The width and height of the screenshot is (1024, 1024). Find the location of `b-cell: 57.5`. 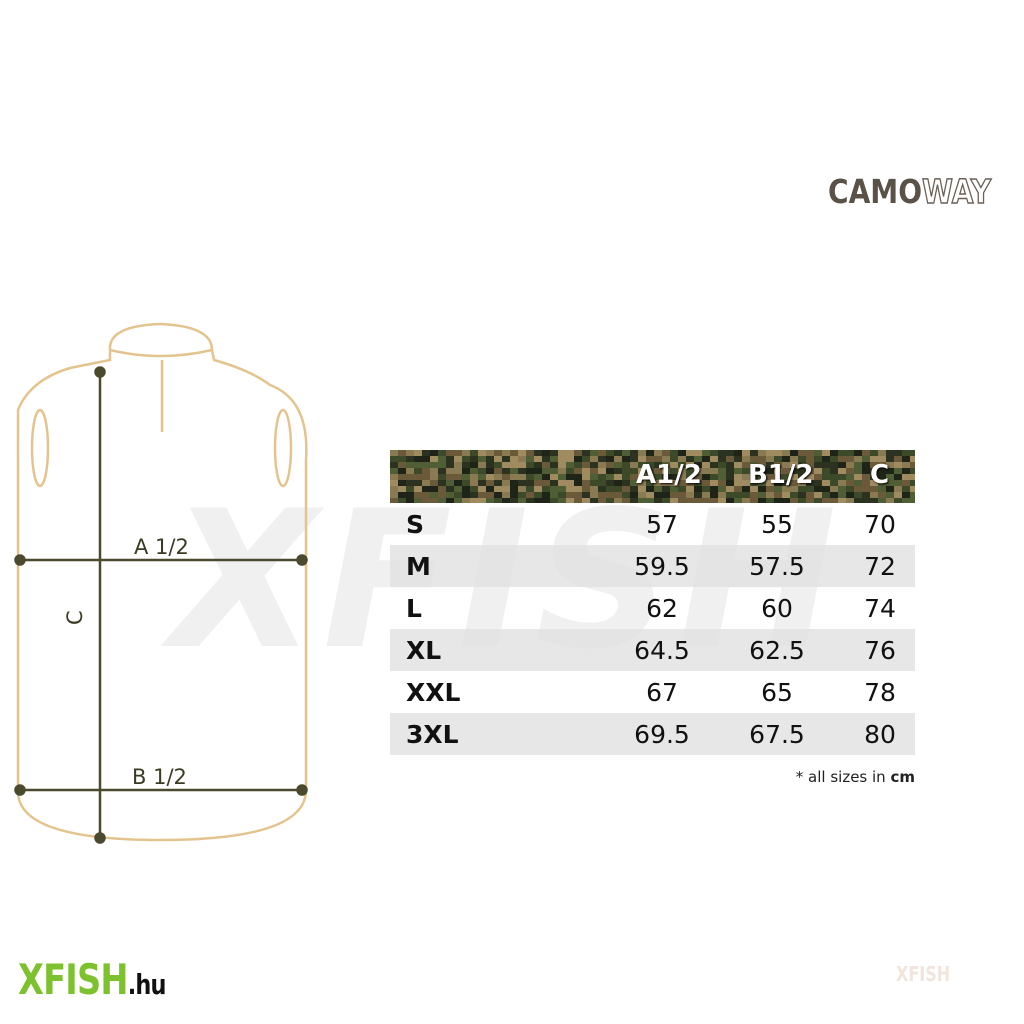

b-cell: 57.5 is located at coordinates (777, 566).